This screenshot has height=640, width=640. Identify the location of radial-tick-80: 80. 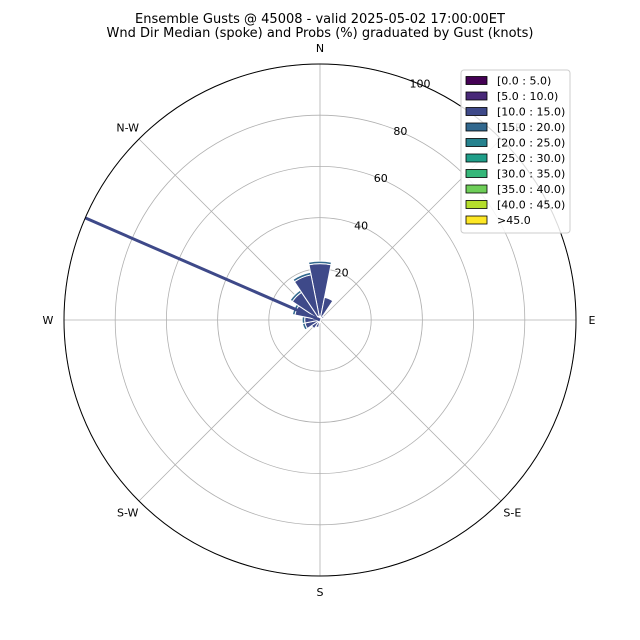
(400, 131).